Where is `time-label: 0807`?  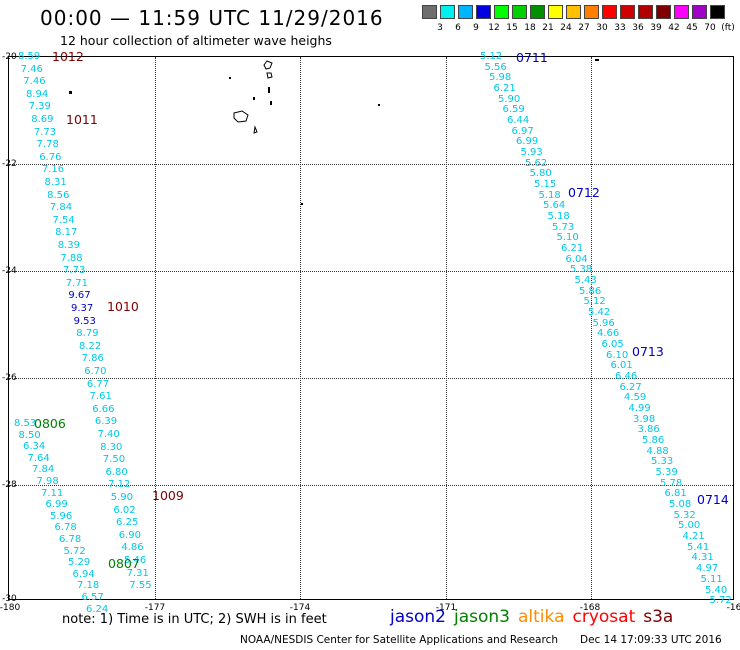
time-label: 0807 is located at coordinates (124, 563).